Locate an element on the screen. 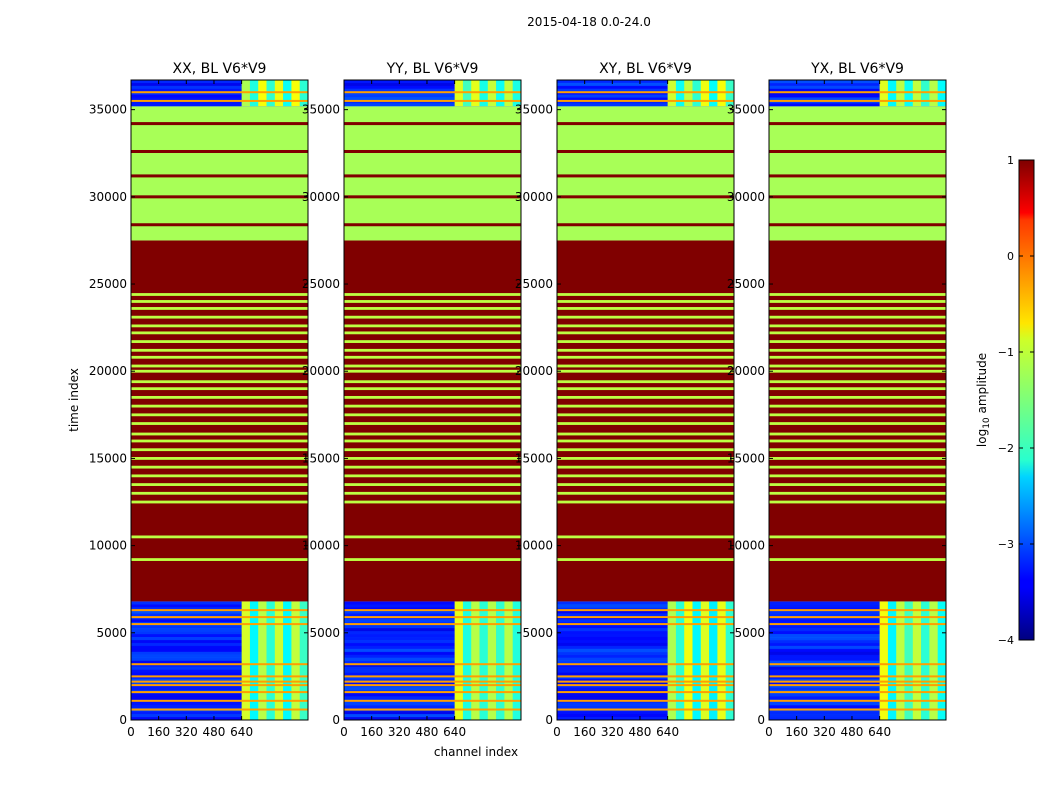  y-tick-label: 20000 is located at coordinates (746, 371).